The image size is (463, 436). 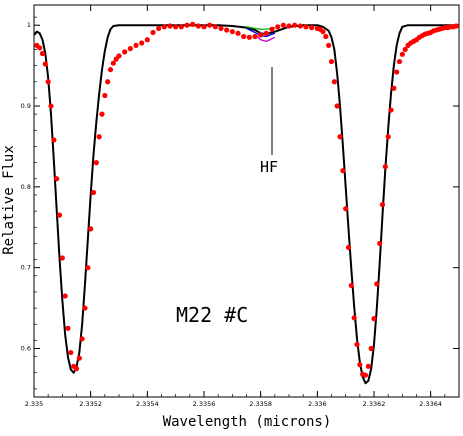 I want to click on annotation-star-id: M22 #C, so click(x=212, y=315).